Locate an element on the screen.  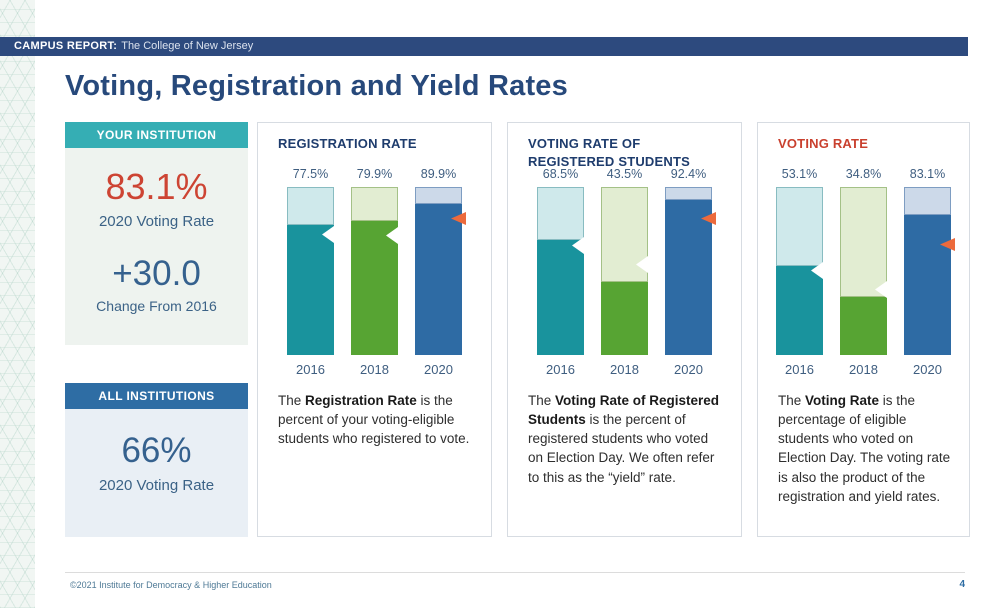
panel-title-line: REGISTERED STUDENTS is located at coordinates (609, 161).